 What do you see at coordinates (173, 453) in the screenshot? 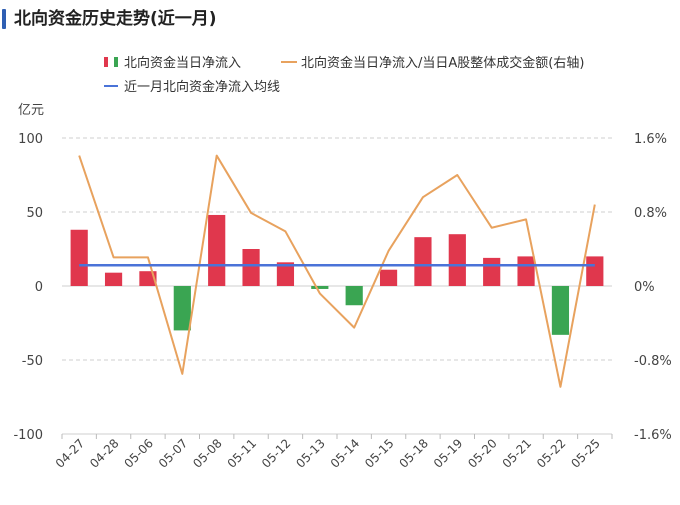
I see `x-tick-label: 05-07` at bounding box center [173, 453].